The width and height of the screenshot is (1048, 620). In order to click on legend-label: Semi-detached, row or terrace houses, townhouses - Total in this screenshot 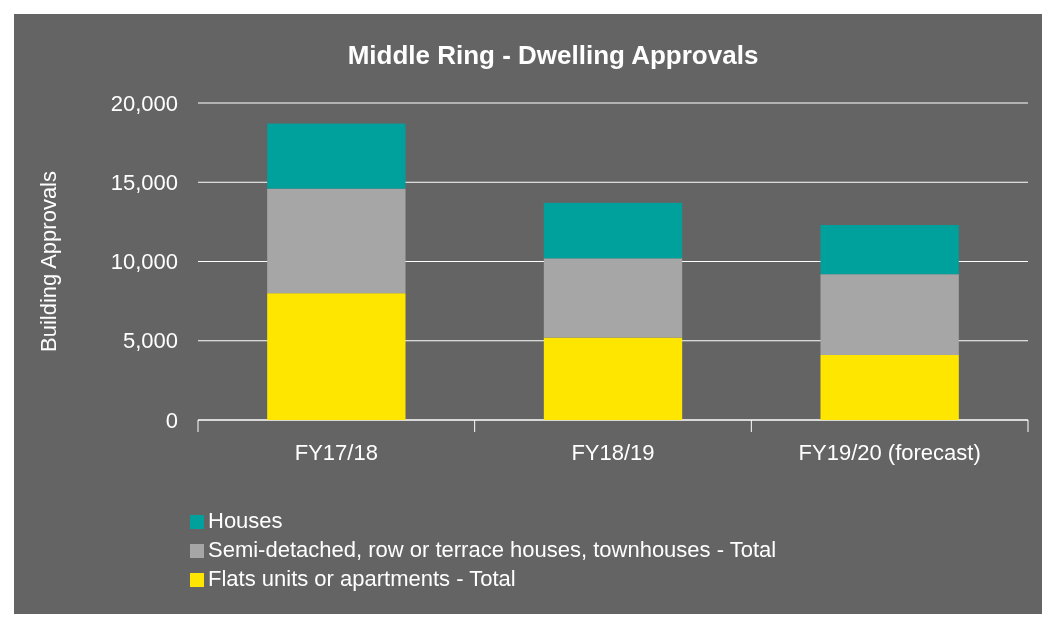, I will do `click(492, 549)`.